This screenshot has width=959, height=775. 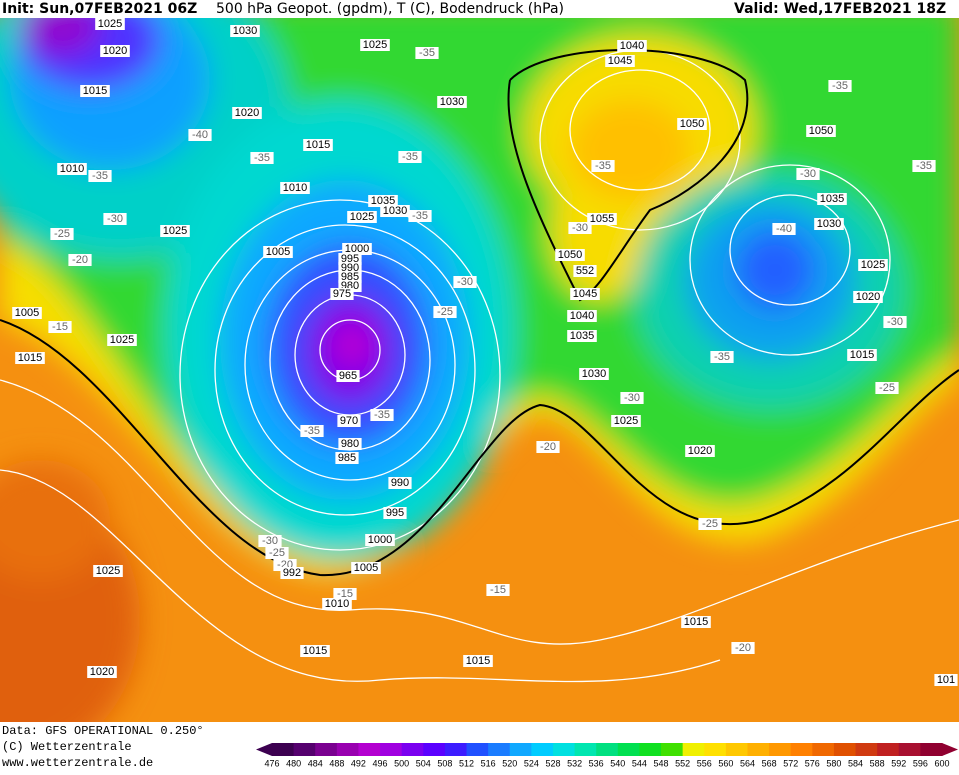 What do you see at coordinates (67, 747) in the screenshot?
I see `copyright: (C) Wetterzentrale` at bounding box center [67, 747].